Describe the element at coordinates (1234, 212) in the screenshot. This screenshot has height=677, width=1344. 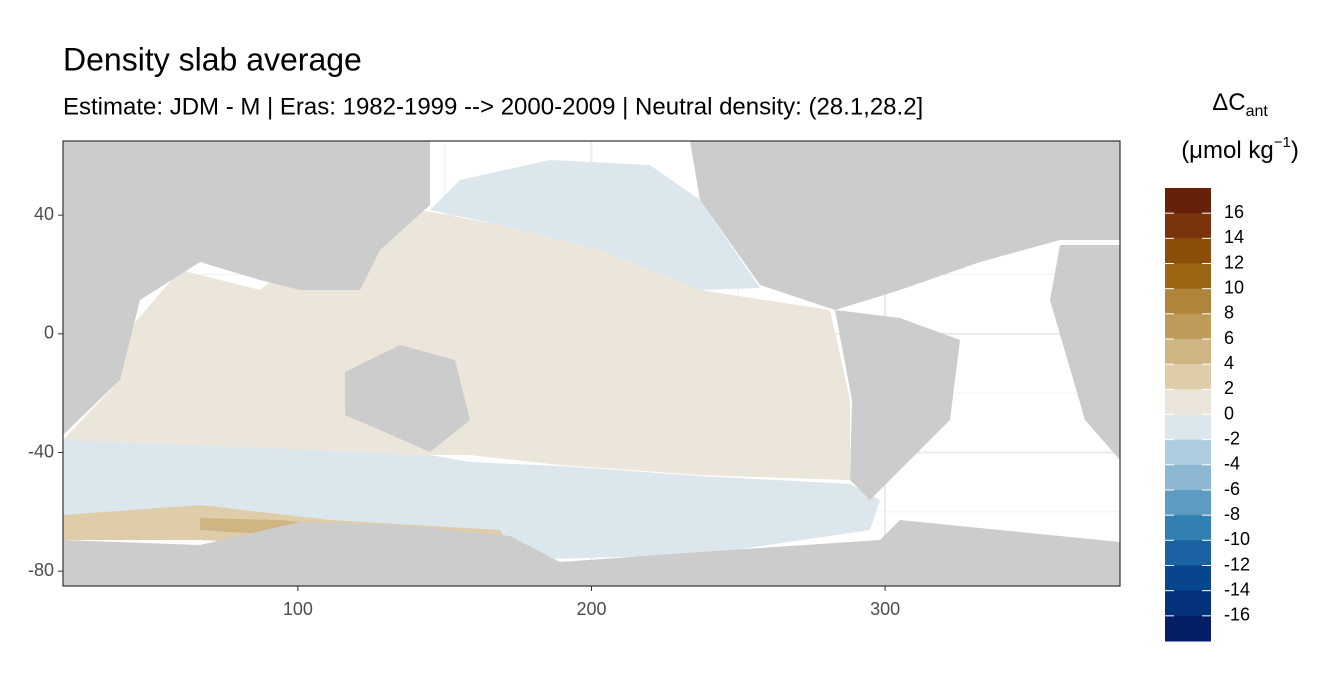
I see `legend-label: 16` at that location.